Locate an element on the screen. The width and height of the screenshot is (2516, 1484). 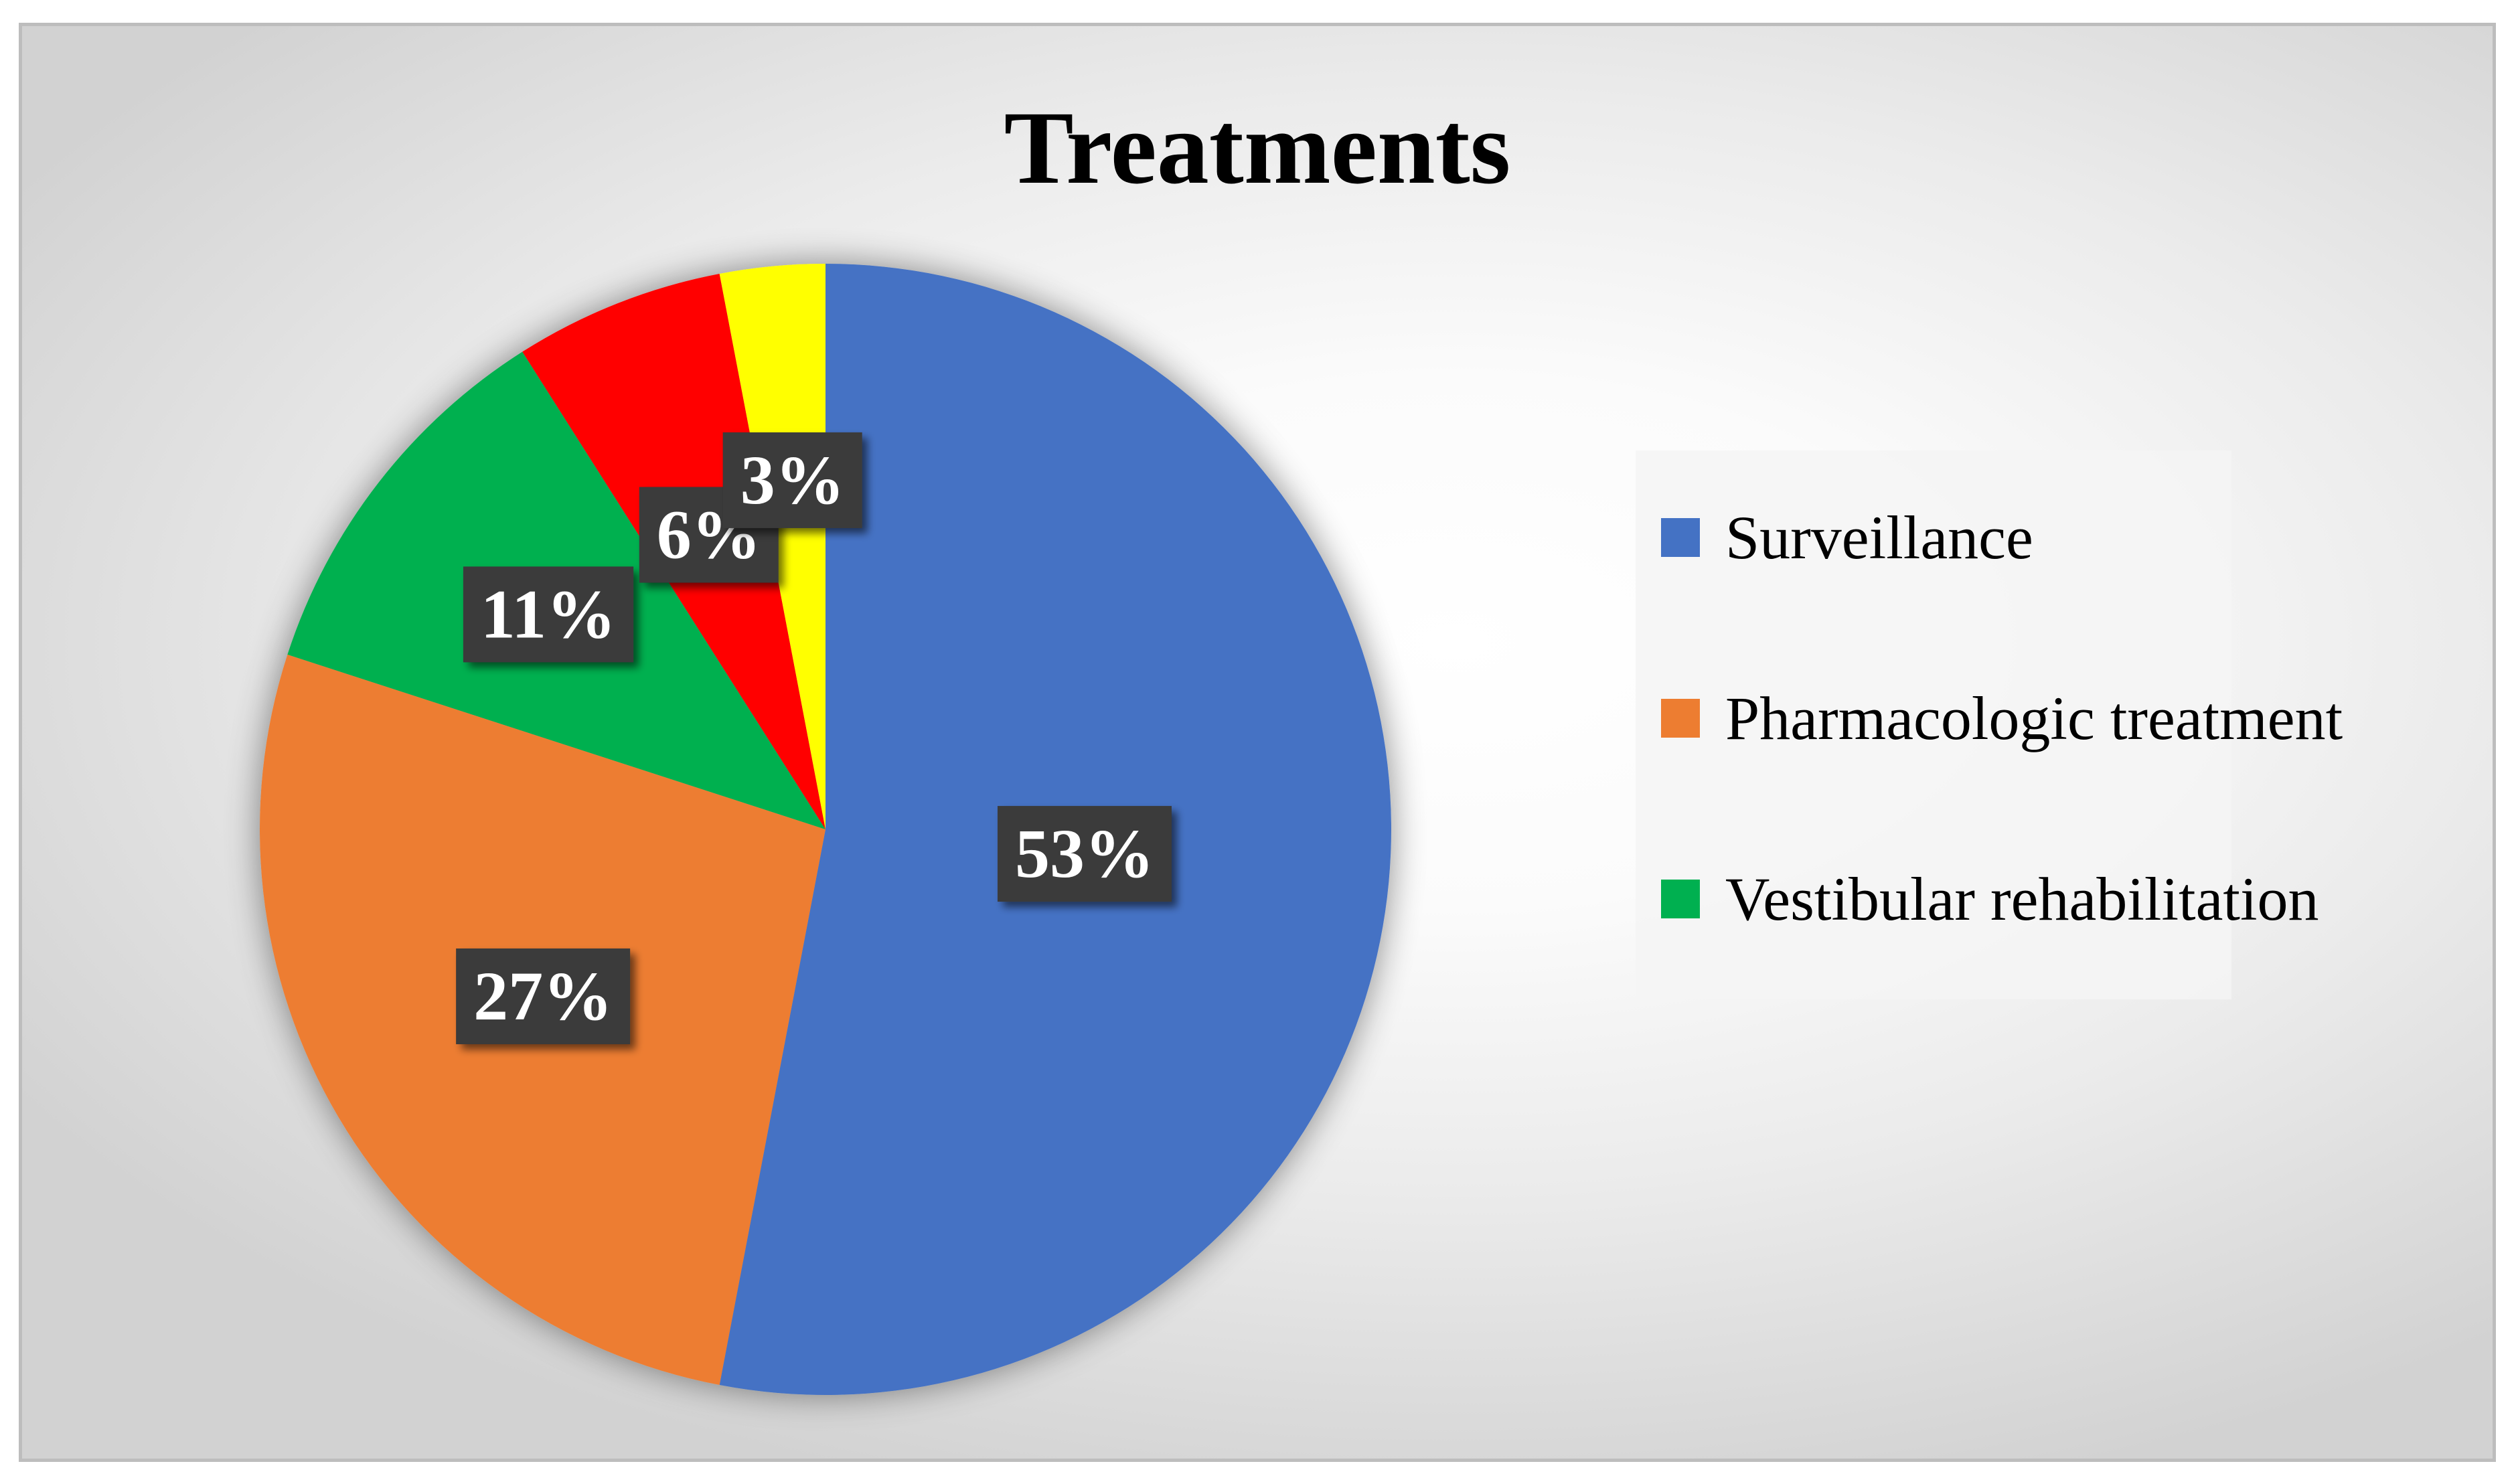
legend-item-pharmacologic-treatment: Pharmacologic treatment is located at coordinates (1989, 718).